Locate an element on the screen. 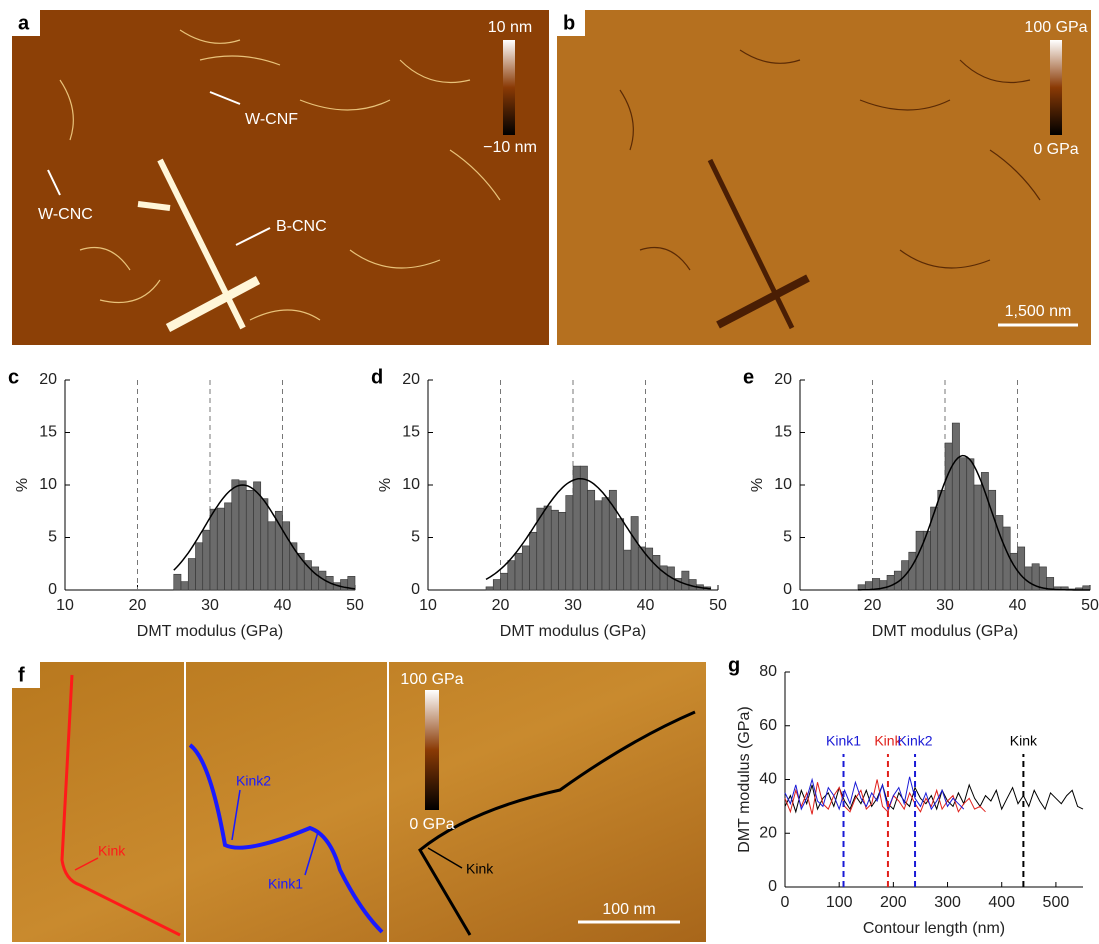 The width and height of the screenshot is (1099, 944). y-axis-label: DMT modulus (GPa) is located at coordinates (744, 779).